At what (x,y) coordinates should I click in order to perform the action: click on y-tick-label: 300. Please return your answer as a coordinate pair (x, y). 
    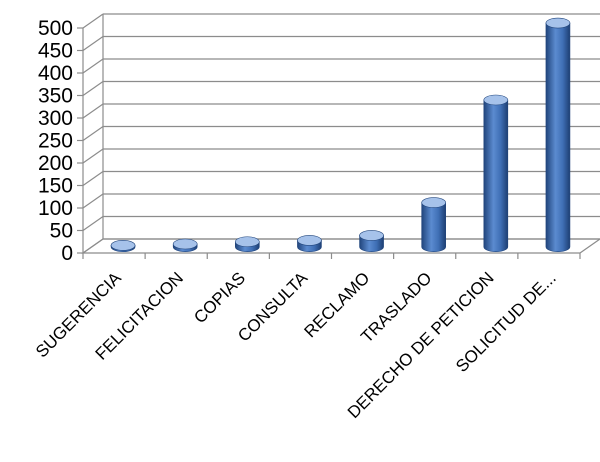
    Looking at the image, I should click on (55, 118).